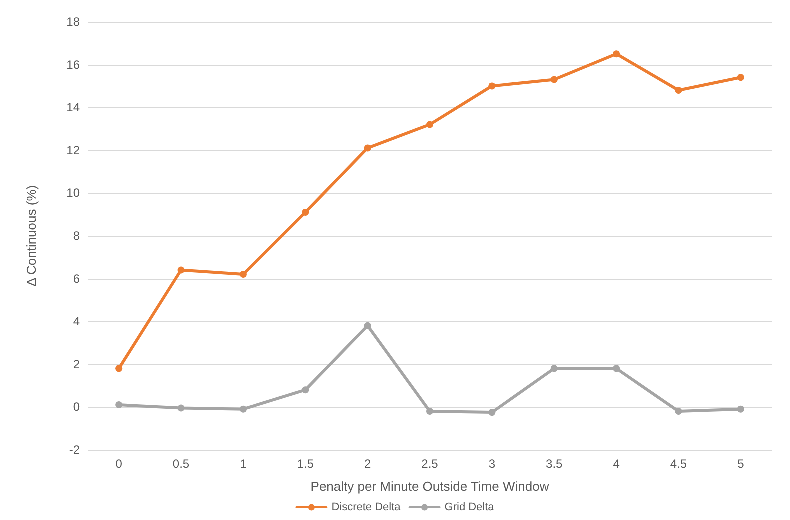 The width and height of the screenshot is (790, 520). I want to click on x-tick-label: 5, so click(741, 464).